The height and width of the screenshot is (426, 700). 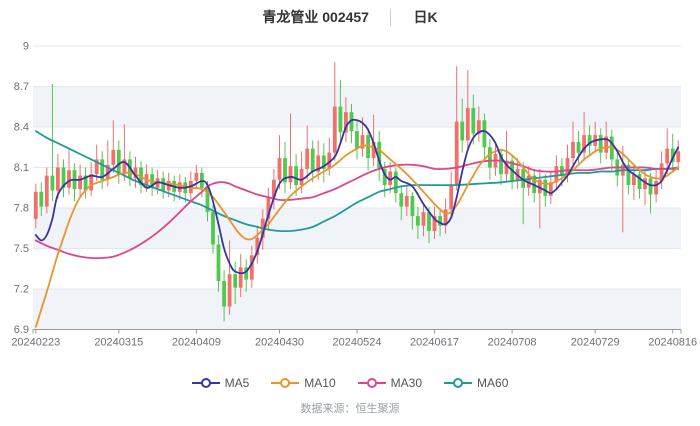 What do you see at coordinates (21, 128) in the screenshot?
I see `y-axis-label: 8.4` at bounding box center [21, 128].